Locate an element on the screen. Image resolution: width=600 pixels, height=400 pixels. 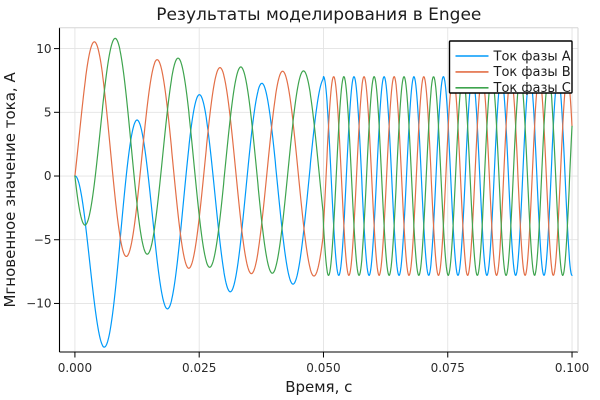
legend-entry-label: Ток фазы C is located at coordinates (532, 88).